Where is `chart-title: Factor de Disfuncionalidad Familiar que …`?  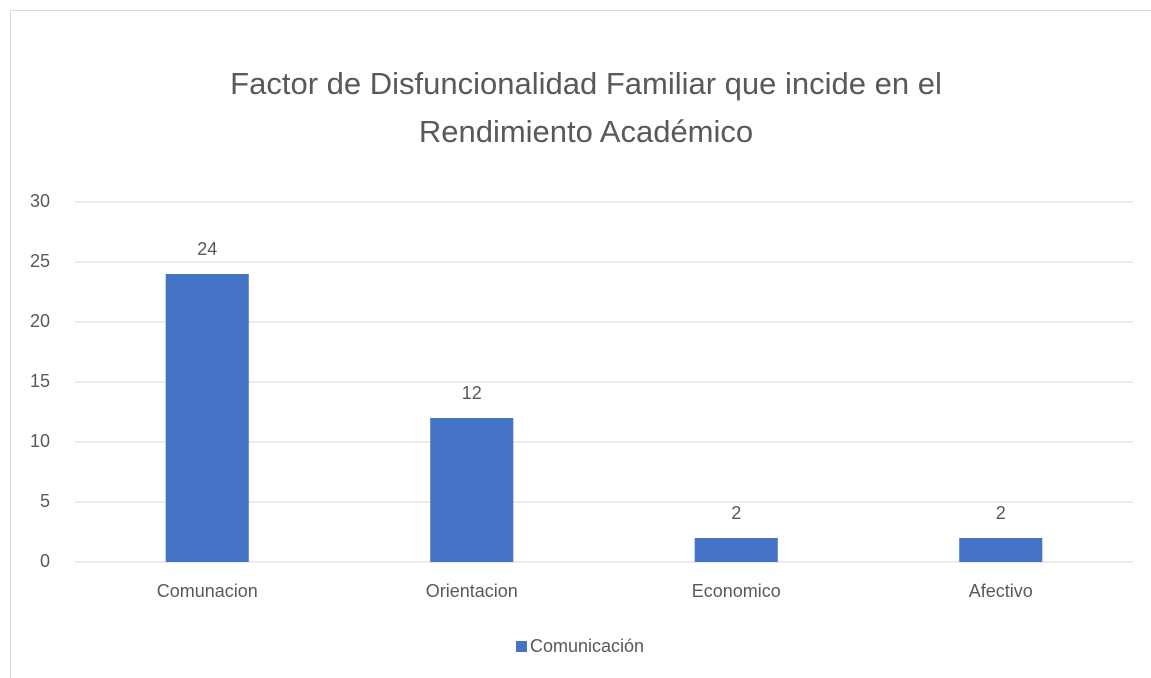 chart-title: Factor de Disfuncionalidad Familiar que … is located at coordinates (586, 83).